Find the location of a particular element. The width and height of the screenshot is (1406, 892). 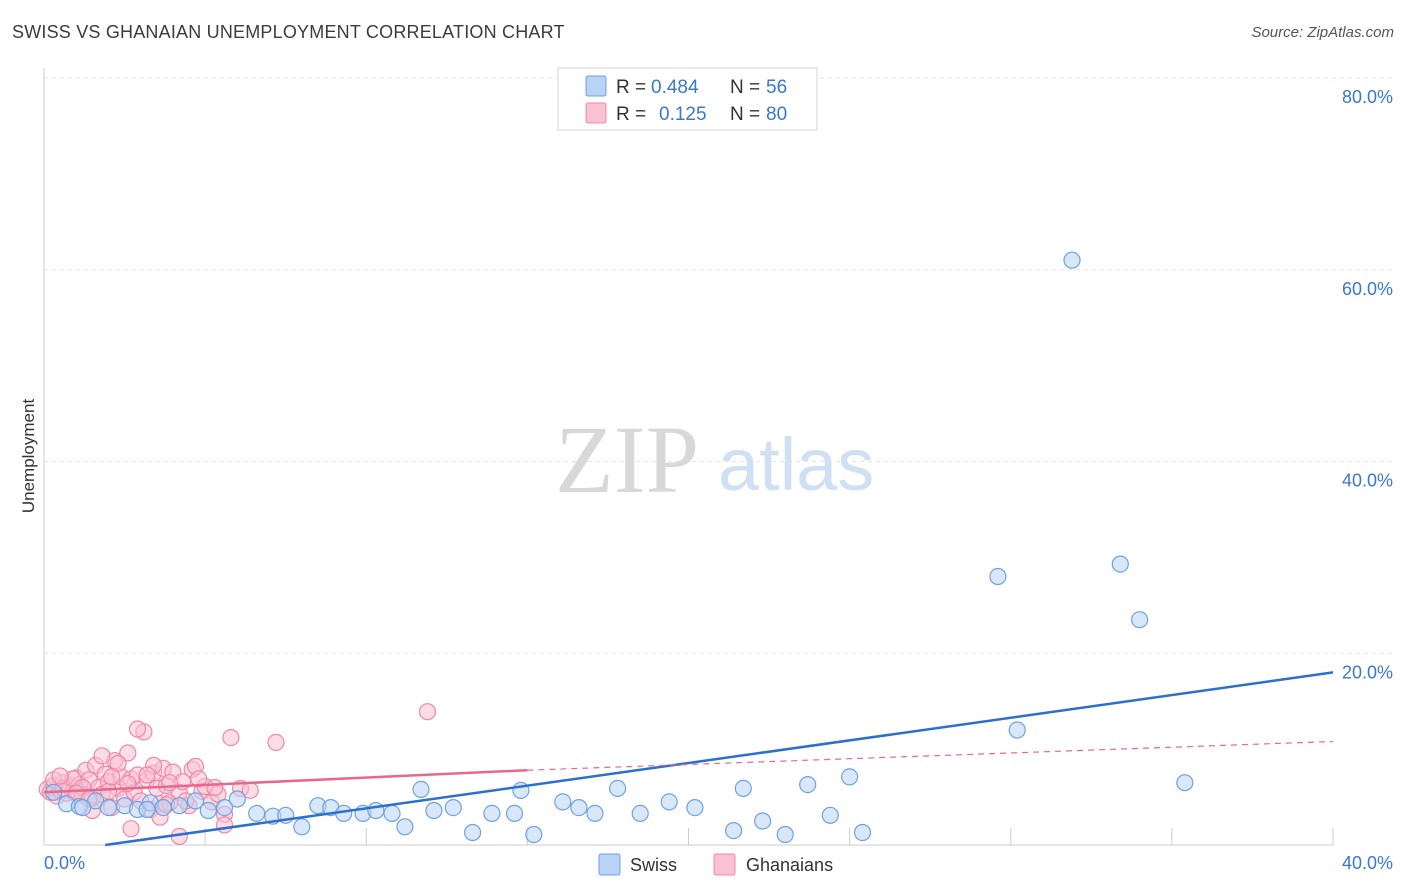

swiss-bottom-label: Swiss is located at coordinates (653, 865).